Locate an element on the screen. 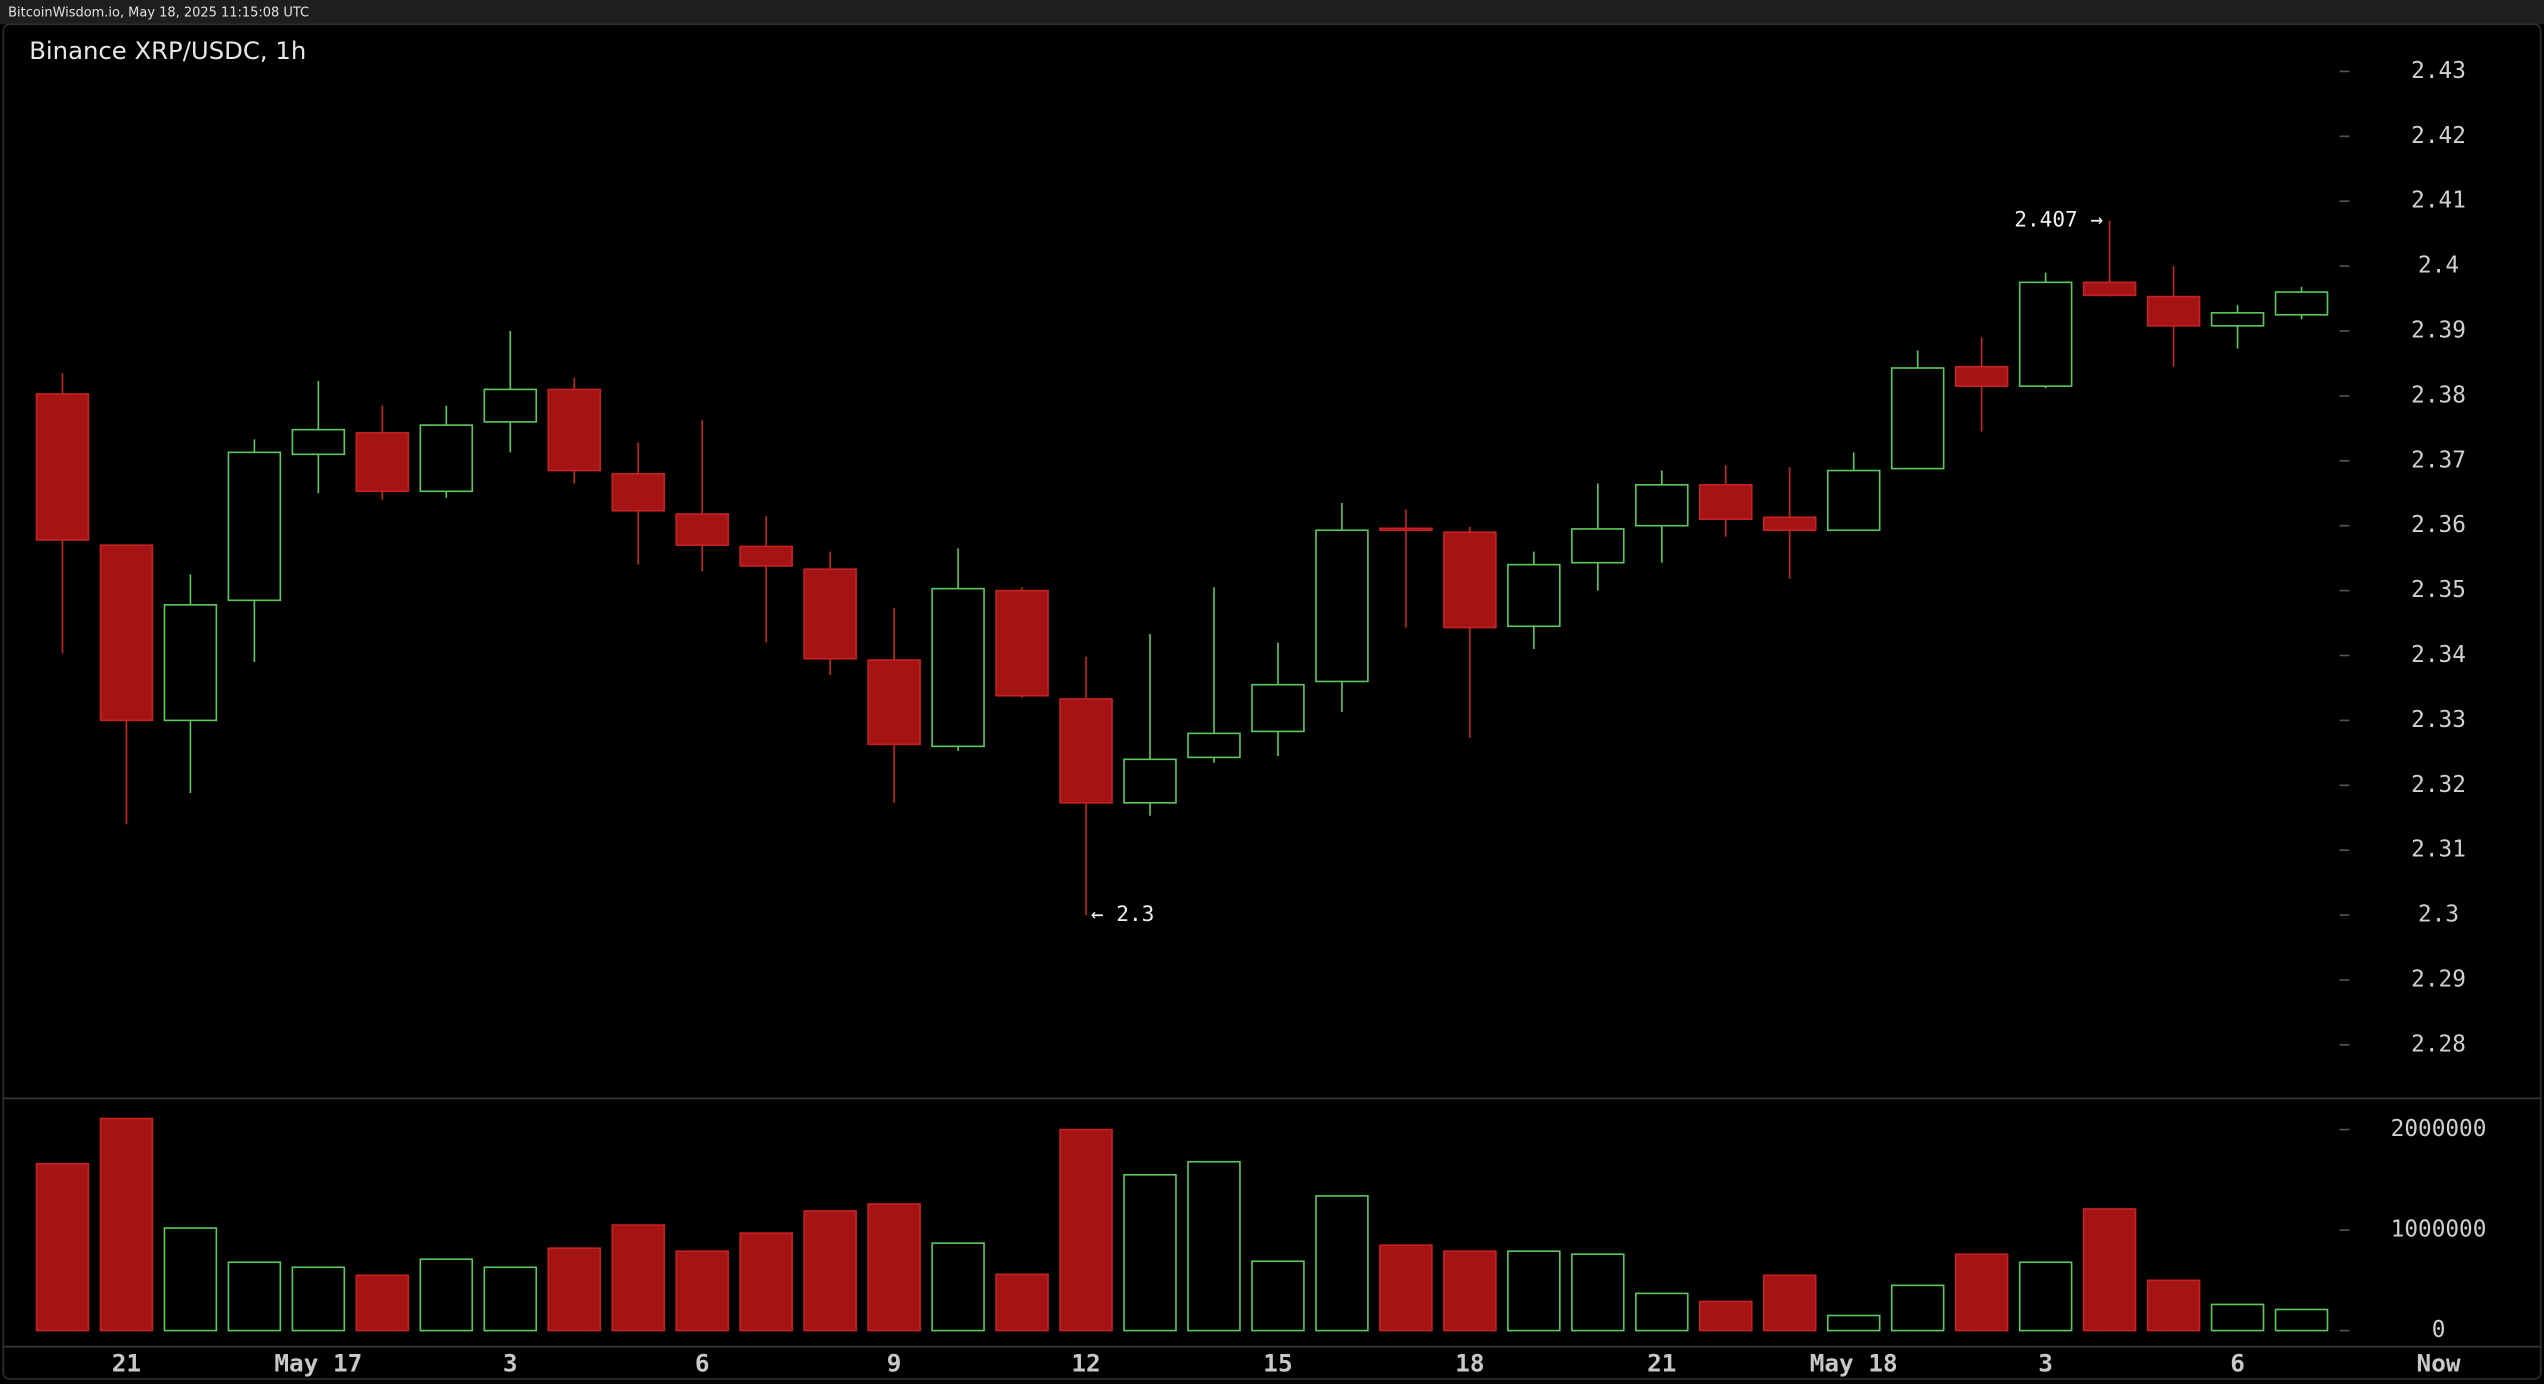 This screenshot has width=2544, height=1384. y-tick-label: 2.41 is located at coordinates (2438, 201).